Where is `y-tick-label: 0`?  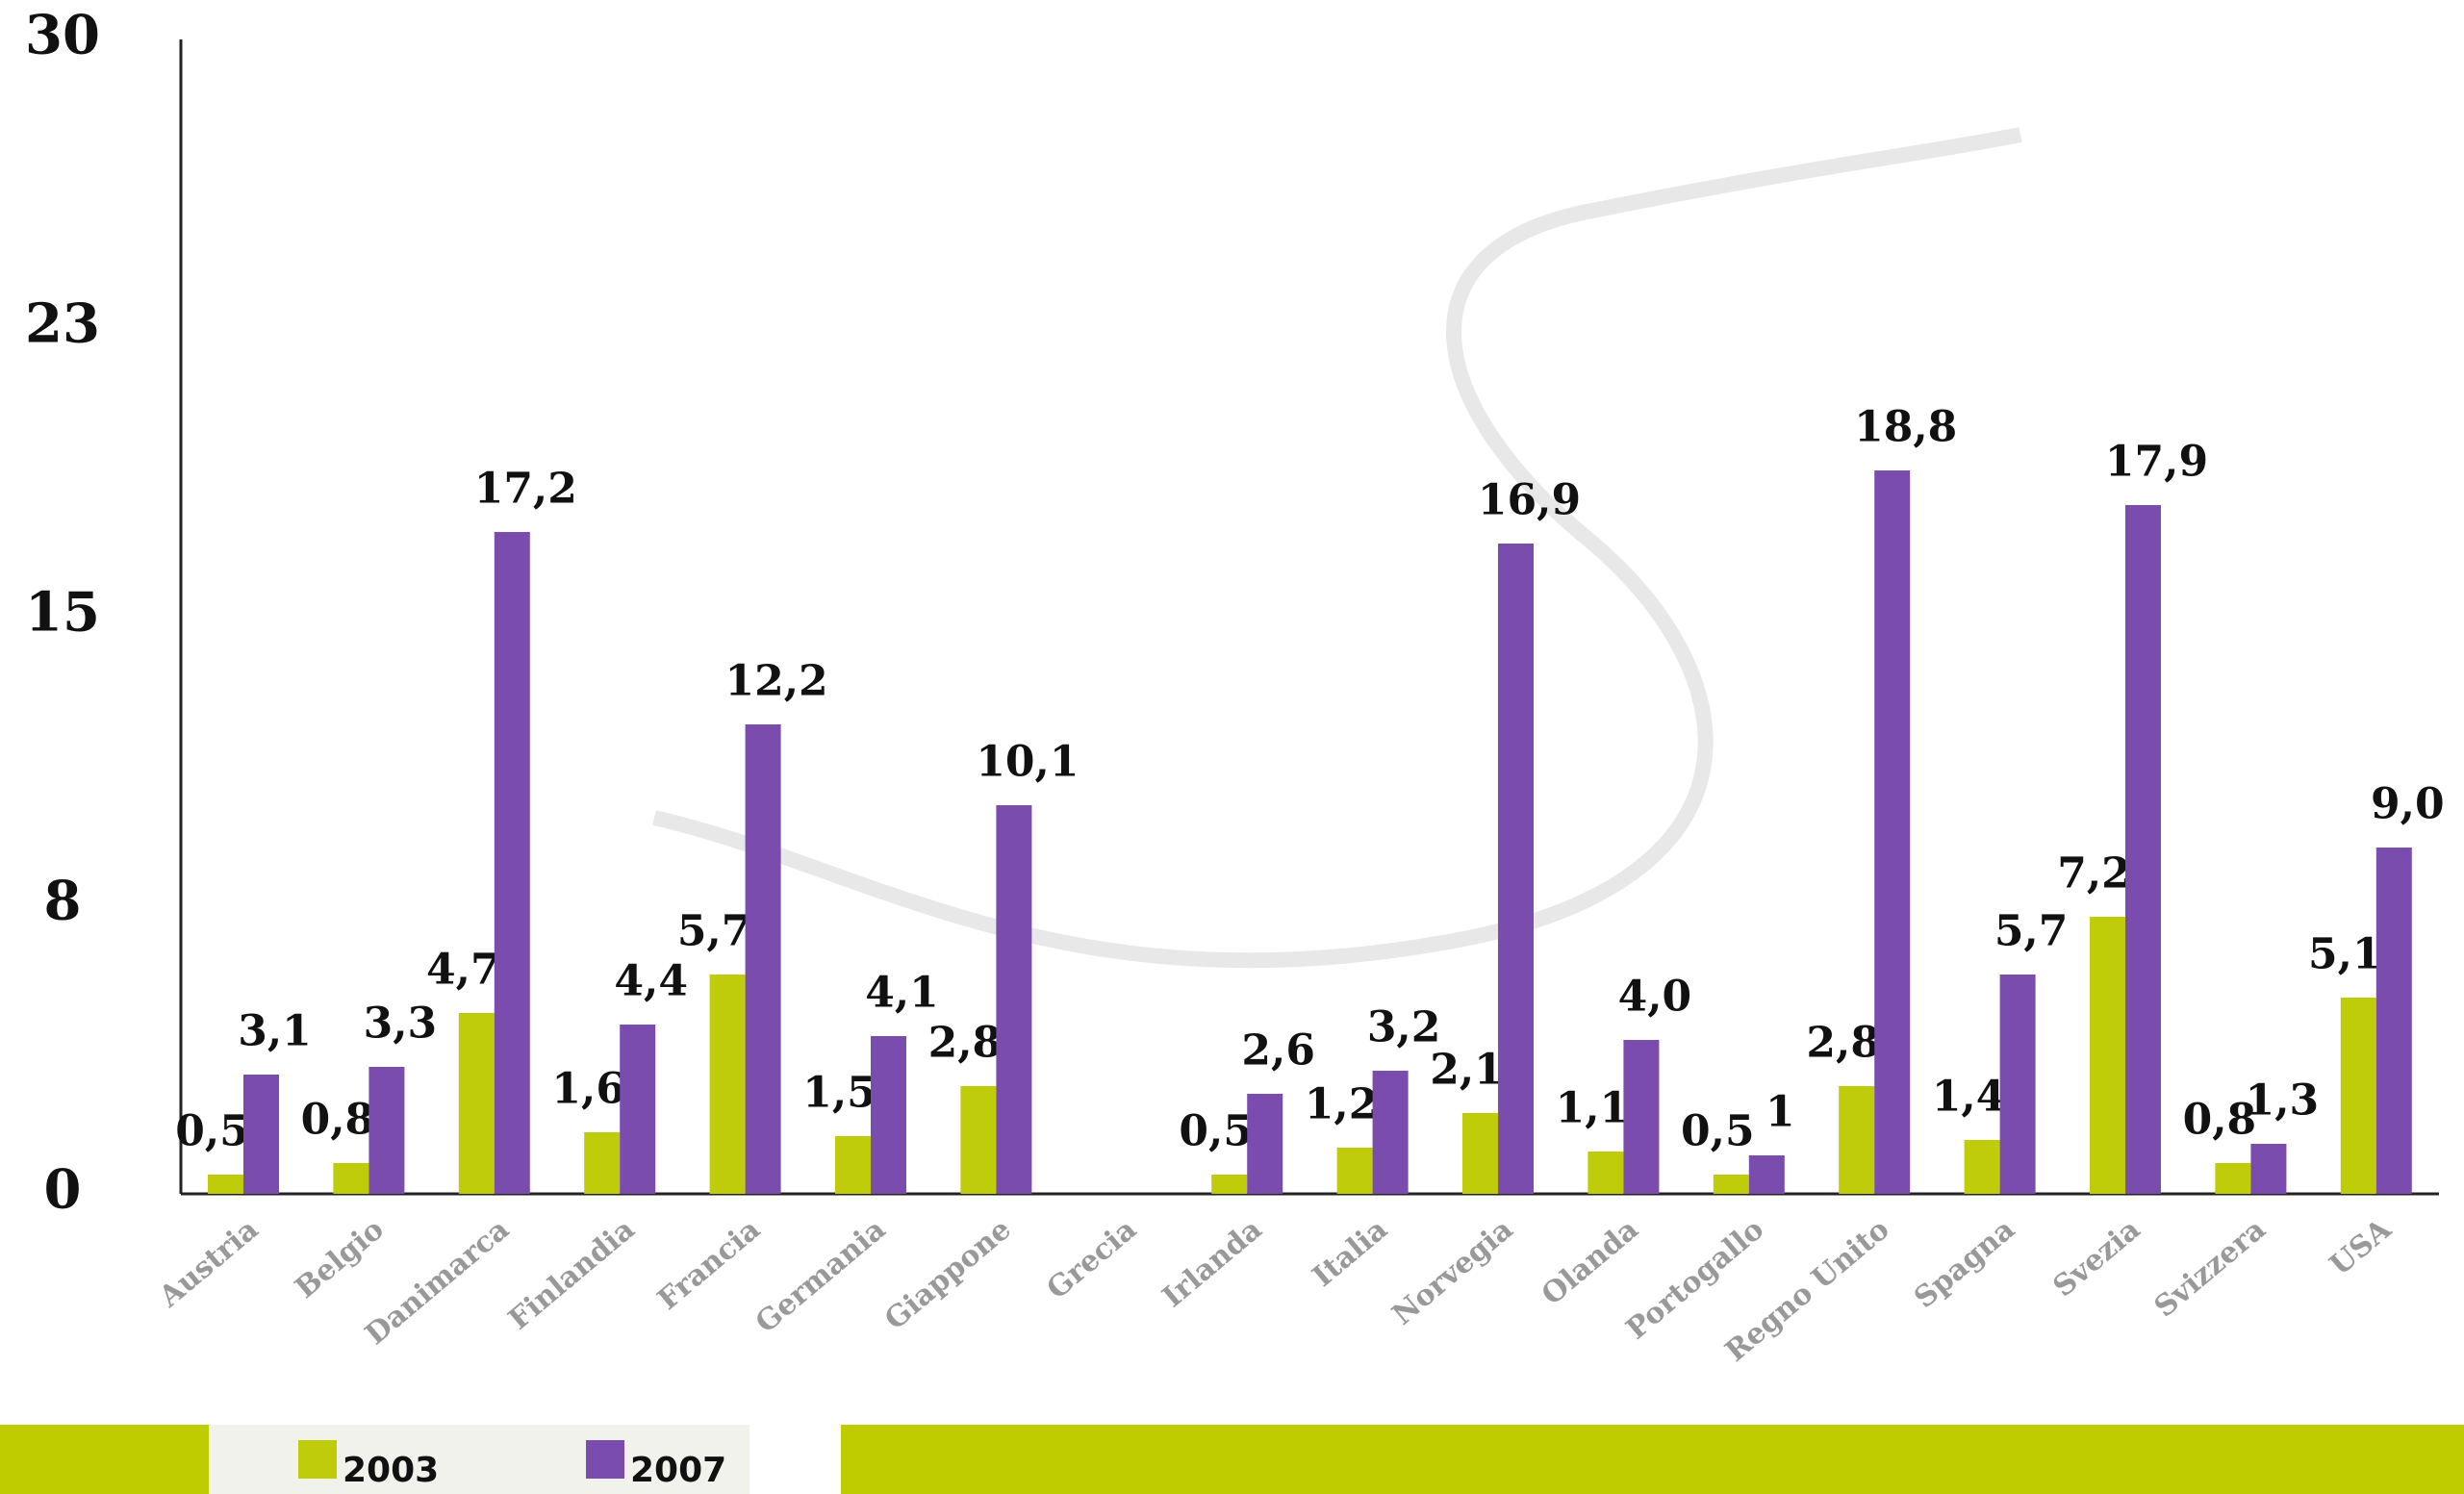 y-tick-label: 0 is located at coordinates (63, 1190).